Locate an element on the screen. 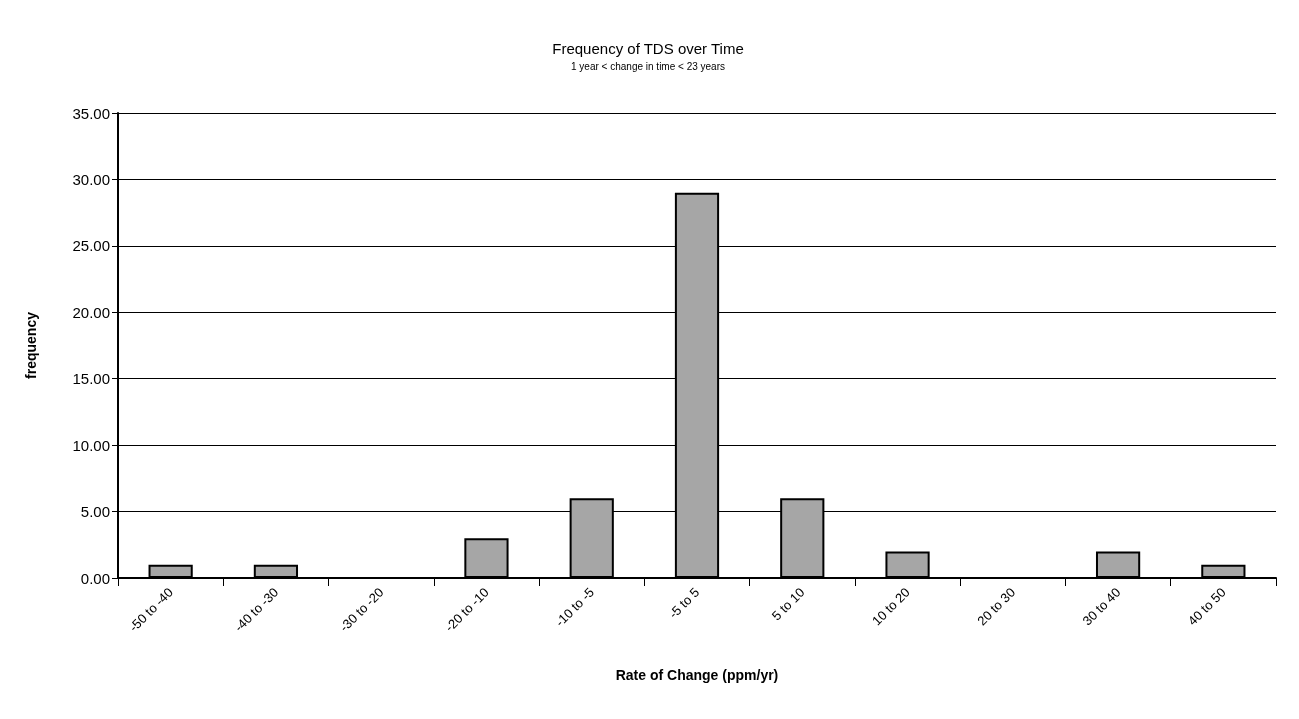  y-tick-label: 15.00 is located at coordinates (91, 379).